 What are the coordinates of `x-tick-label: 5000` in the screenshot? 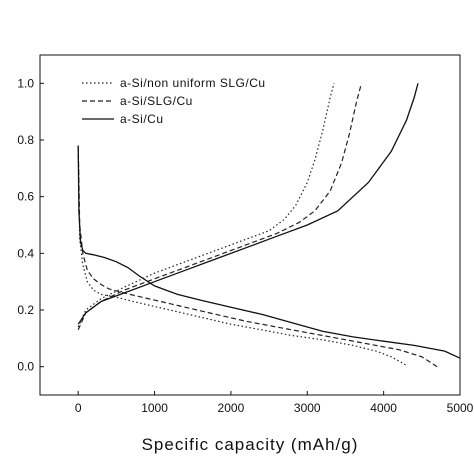 It's located at (460, 408).